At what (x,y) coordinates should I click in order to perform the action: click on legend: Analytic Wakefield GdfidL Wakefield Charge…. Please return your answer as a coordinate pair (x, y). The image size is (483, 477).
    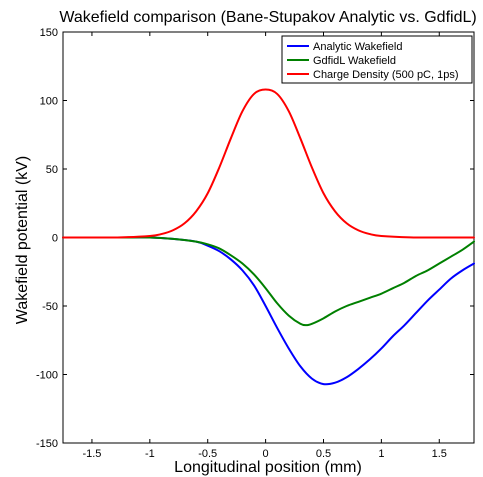
    Looking at the image, I should click on (377, 59).